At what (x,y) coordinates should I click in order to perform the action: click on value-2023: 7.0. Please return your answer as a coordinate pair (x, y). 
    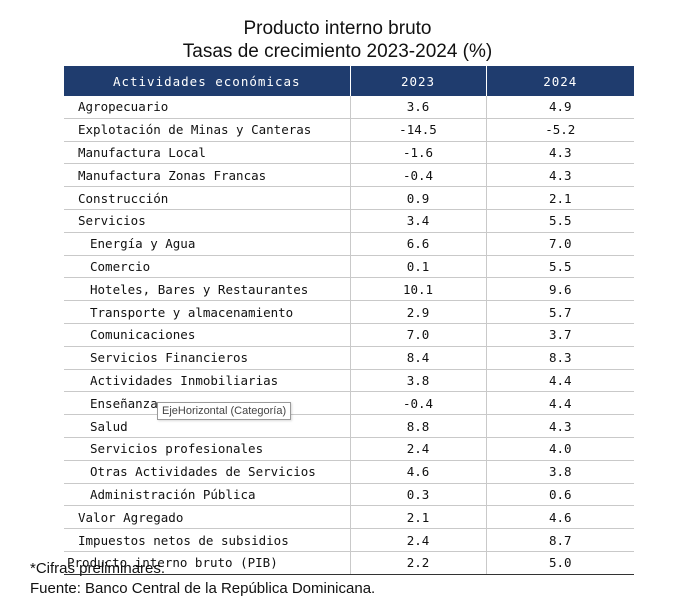
    Looking at the image, I should click on (417, 335).